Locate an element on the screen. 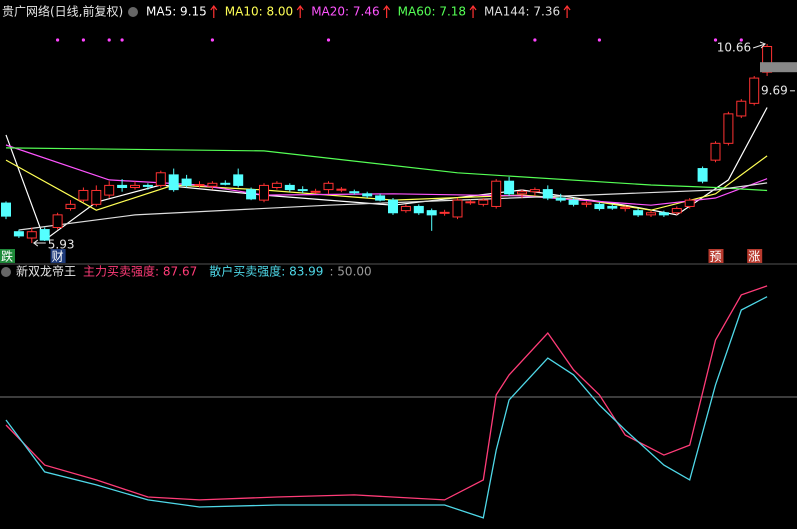 The image size is (797, 529). event-tag-label: 跌 is located at coordinates (7, 256).